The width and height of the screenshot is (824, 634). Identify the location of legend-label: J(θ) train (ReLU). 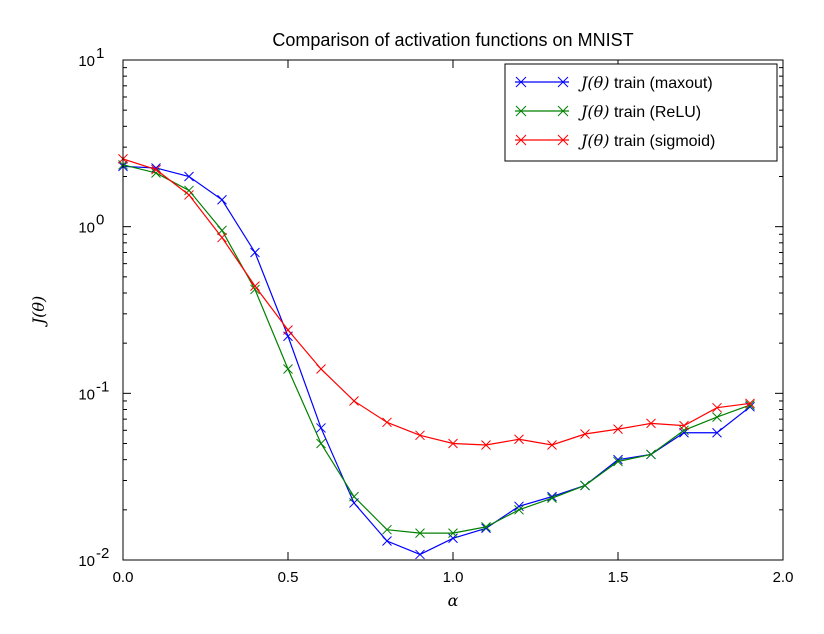
(639, 111).